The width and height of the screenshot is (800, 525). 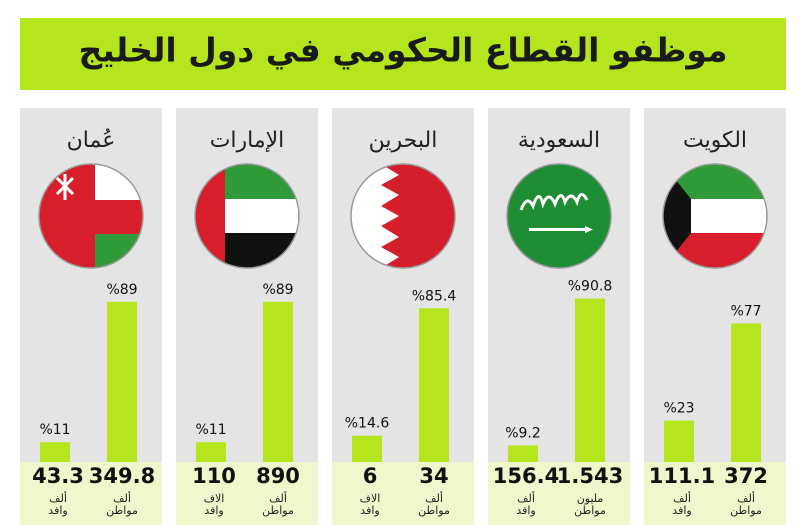 What do you see at coordinates (526, 476) in the screenshot?
I see `count-label: 156.4` at bounding box center [526, 476].